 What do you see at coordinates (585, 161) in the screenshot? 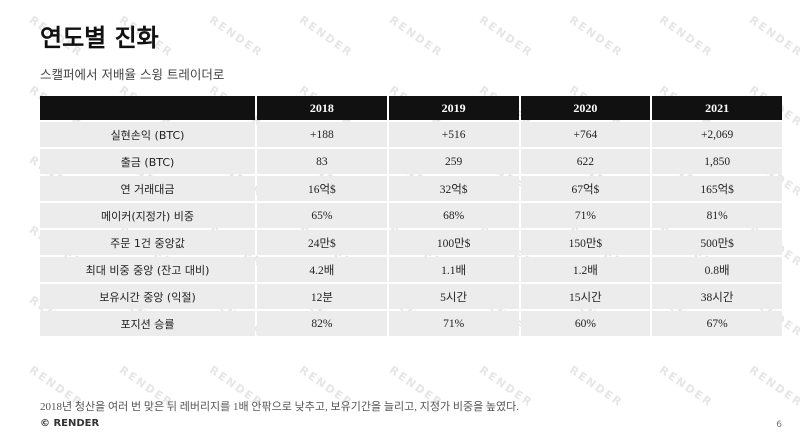
I see `table-cell: 622` at bounding box center [585, 161].